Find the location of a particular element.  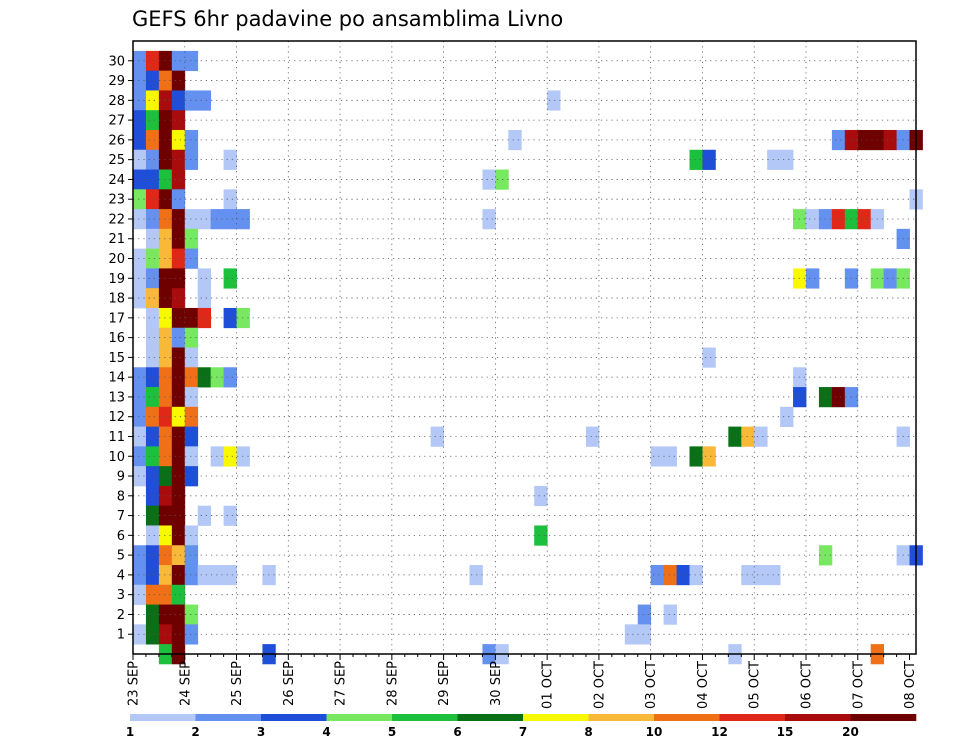

x-tick-label: 01 OCT is located at coordinates (548, 685).